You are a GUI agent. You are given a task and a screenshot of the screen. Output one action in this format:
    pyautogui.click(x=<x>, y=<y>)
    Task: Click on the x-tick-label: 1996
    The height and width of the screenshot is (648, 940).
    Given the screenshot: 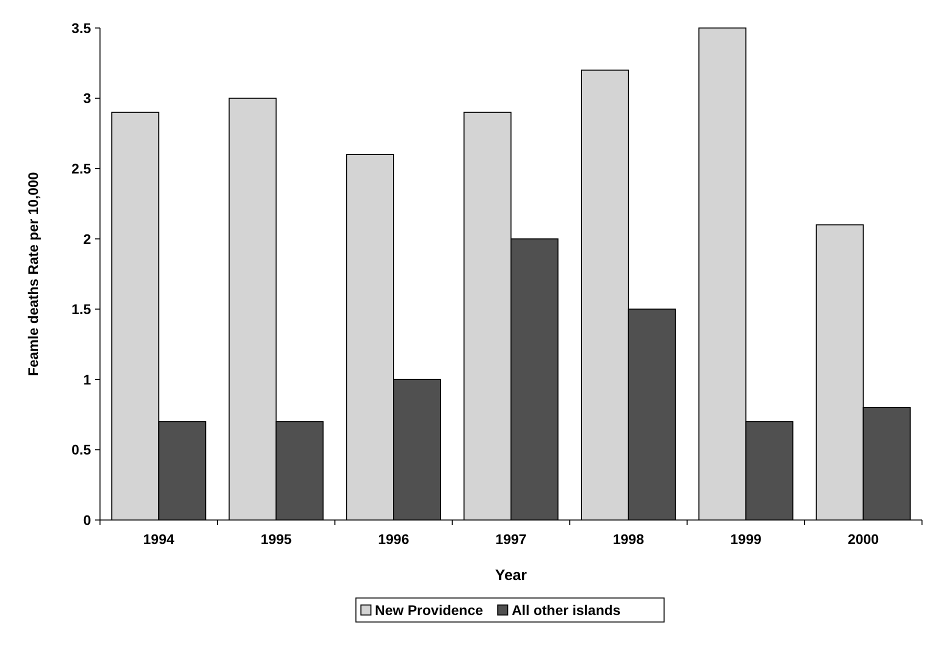 What is the action you would take?
    pyautogui.click(x=394, y=539)
    